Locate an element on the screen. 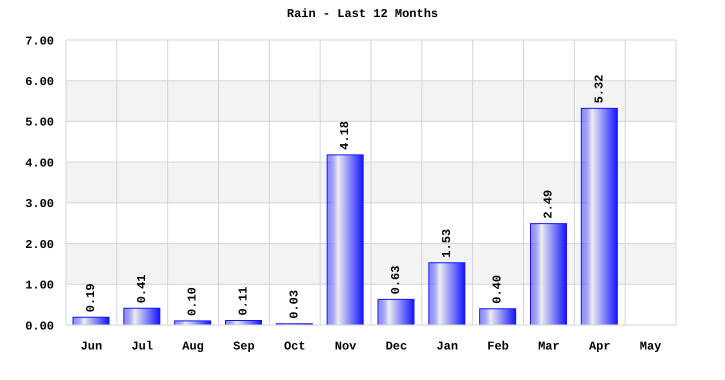  y-tick-label: 7.00 is located at coordinates (39, 41).